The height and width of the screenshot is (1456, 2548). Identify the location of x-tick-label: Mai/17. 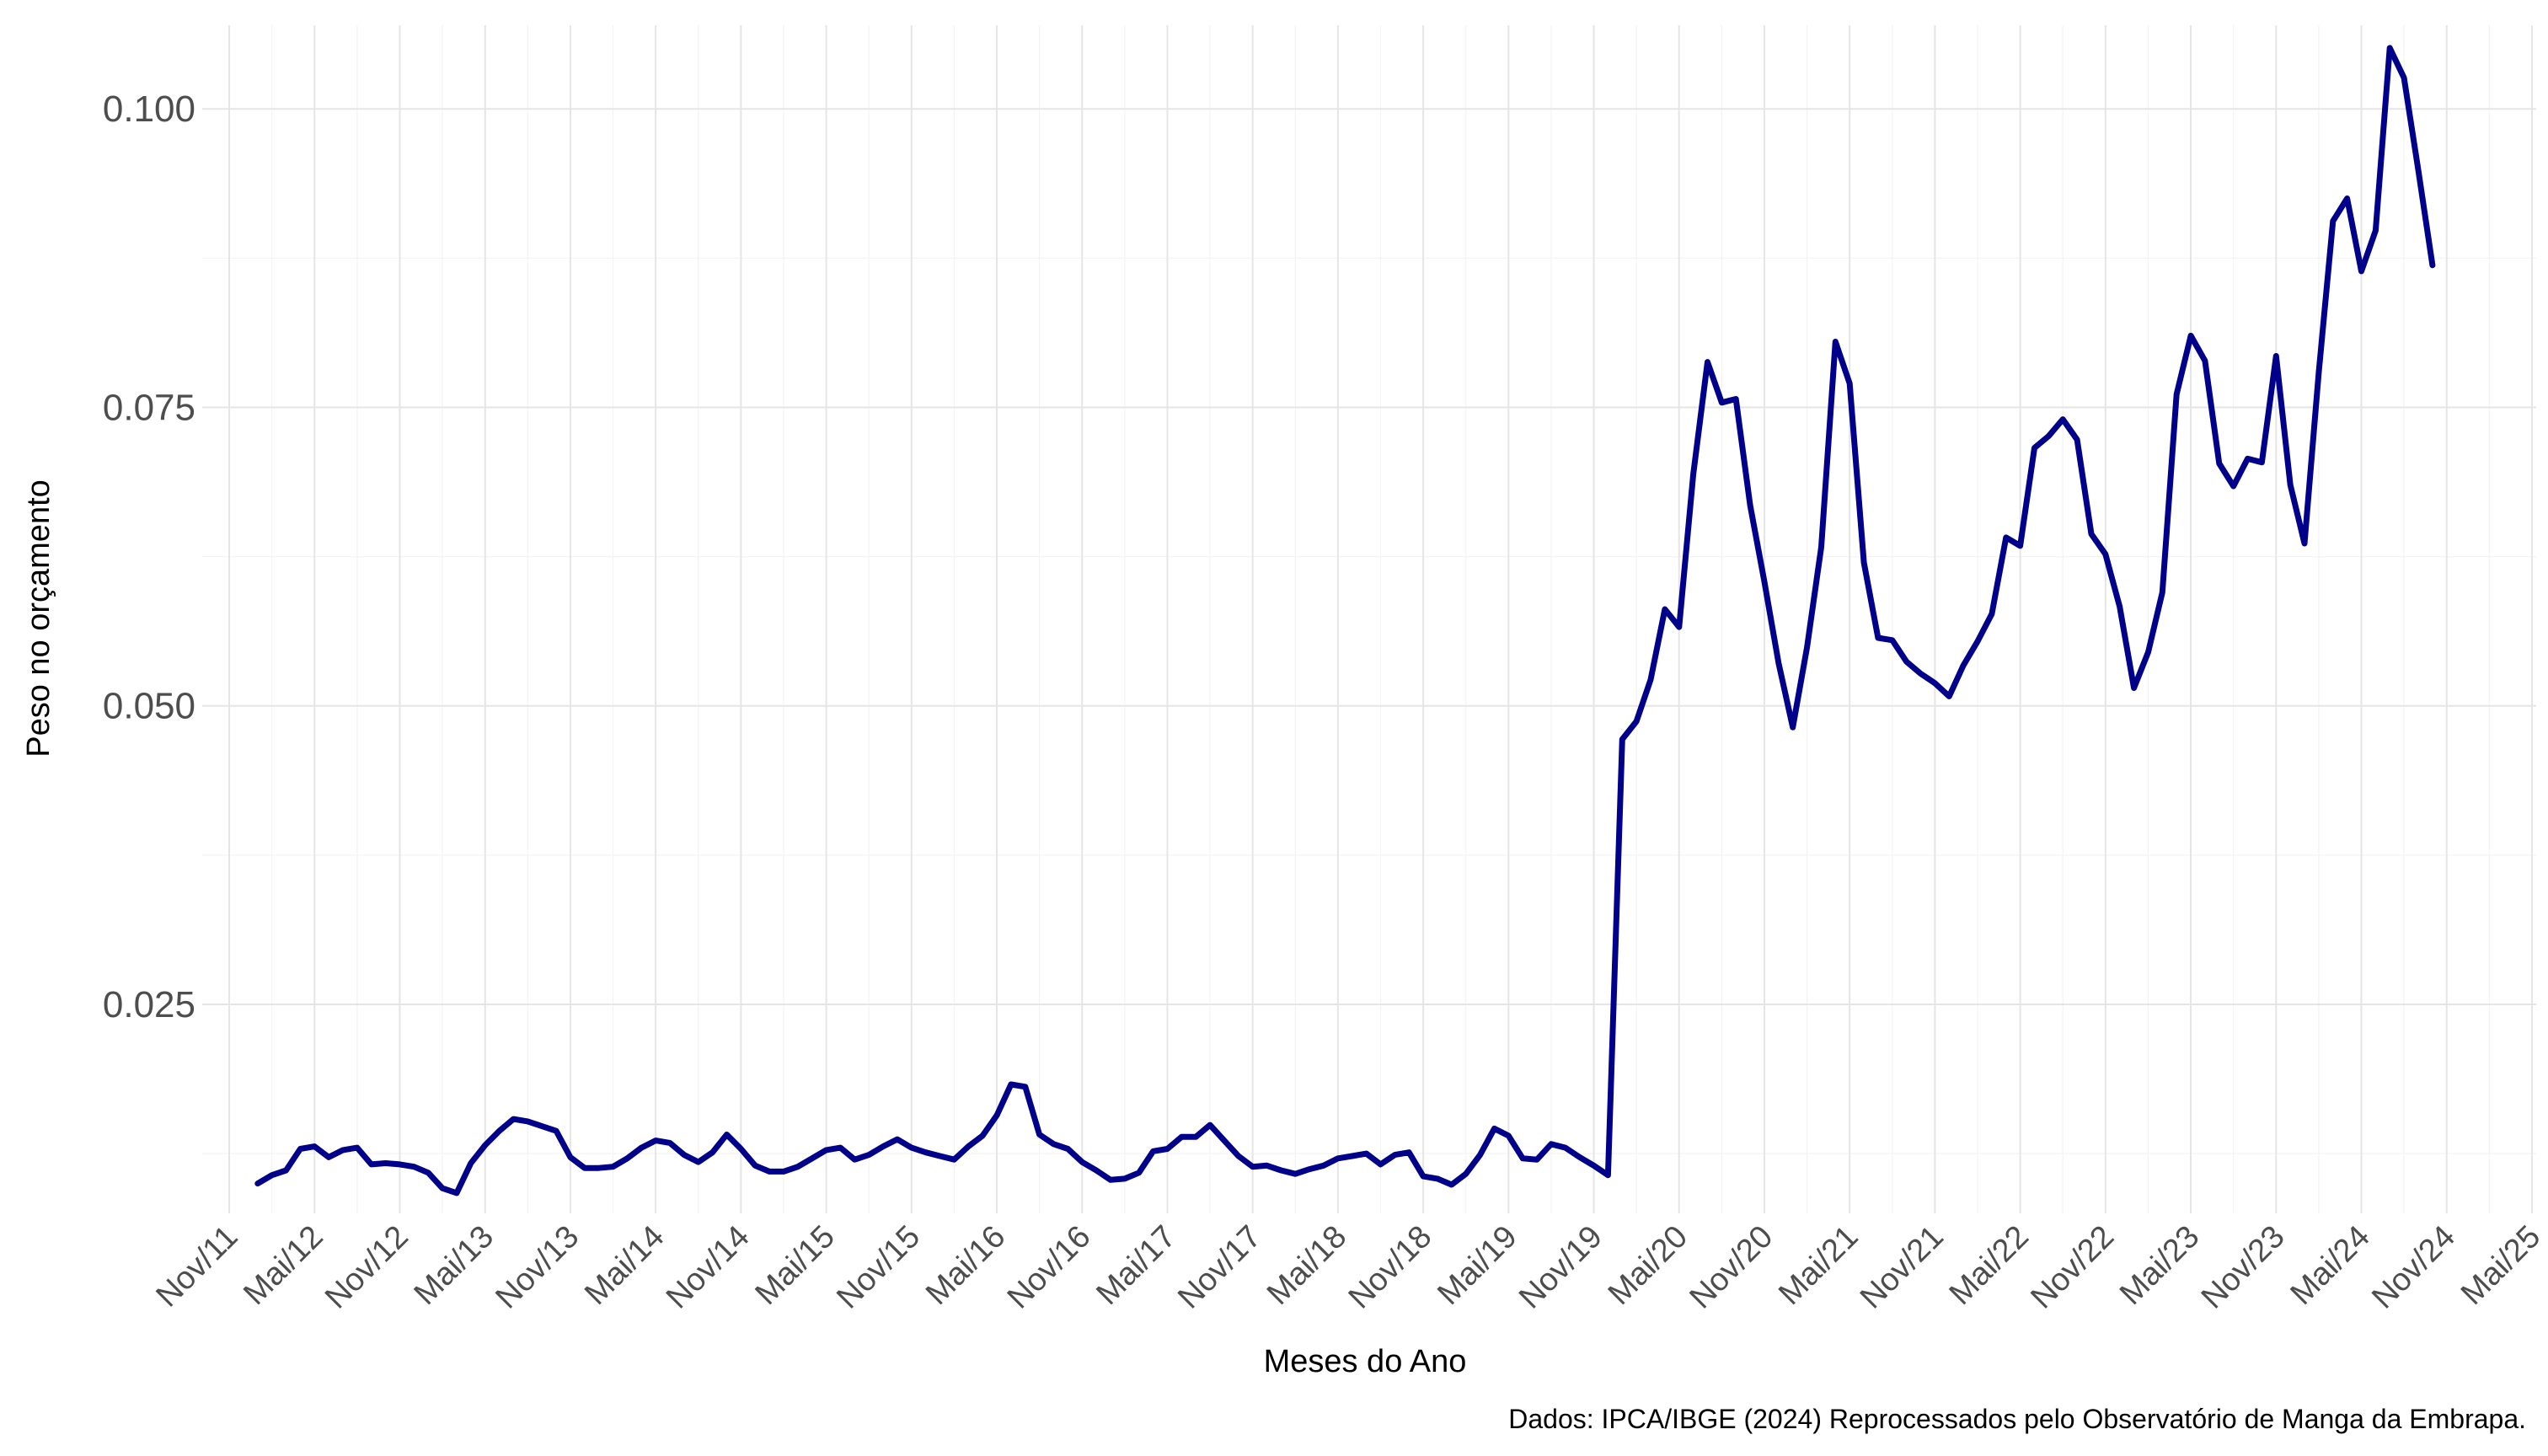
(1135, 1265).